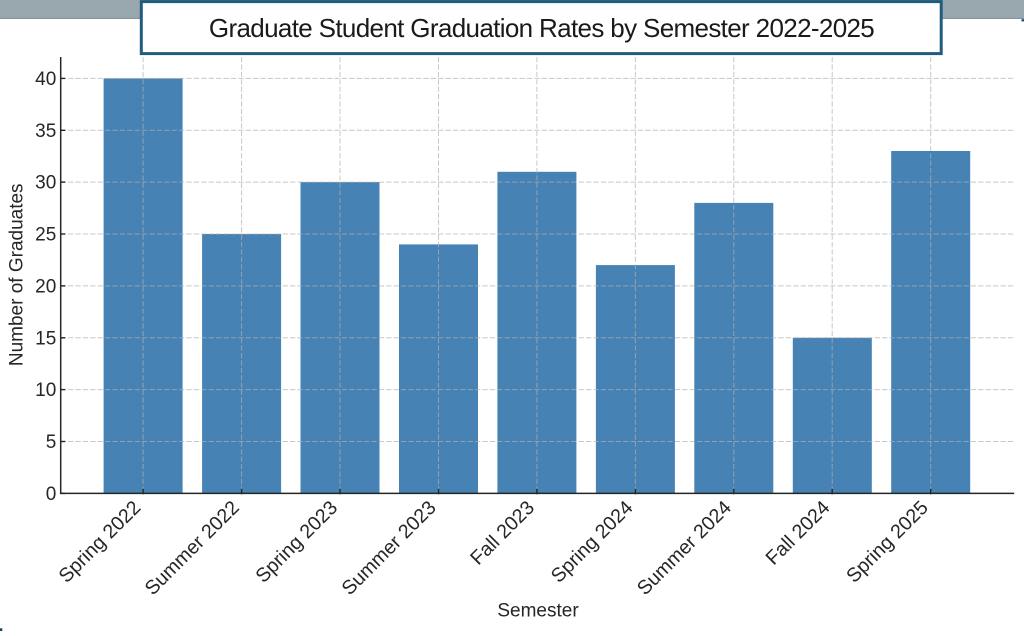 Image resolution: width=1024 pixels, height=636 pixels. What do you see at coordinates (45, 235) in the screenshot?
I see `svg-text: 25` at bounding box center [45, 235].